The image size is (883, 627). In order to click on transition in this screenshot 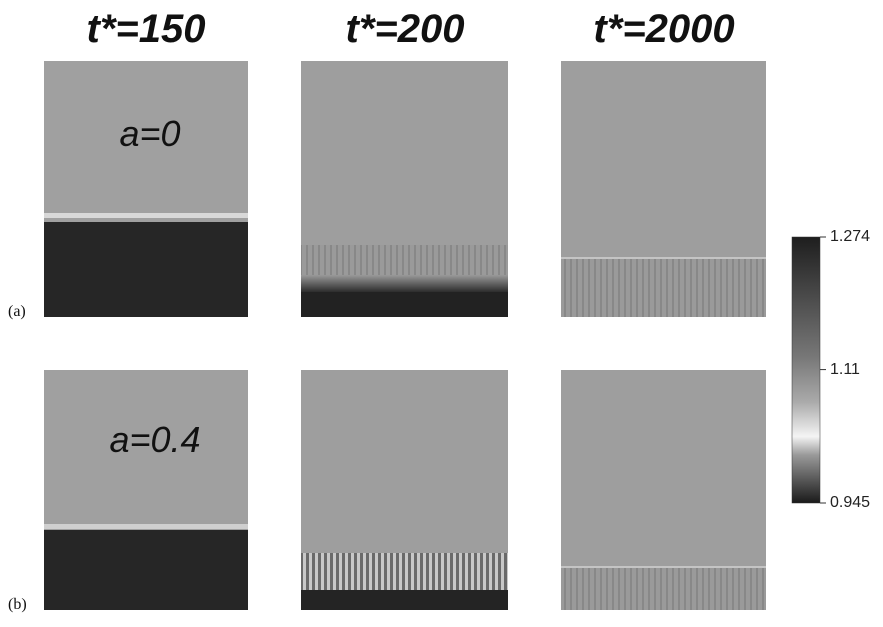, I will do `click(404, 284)`.